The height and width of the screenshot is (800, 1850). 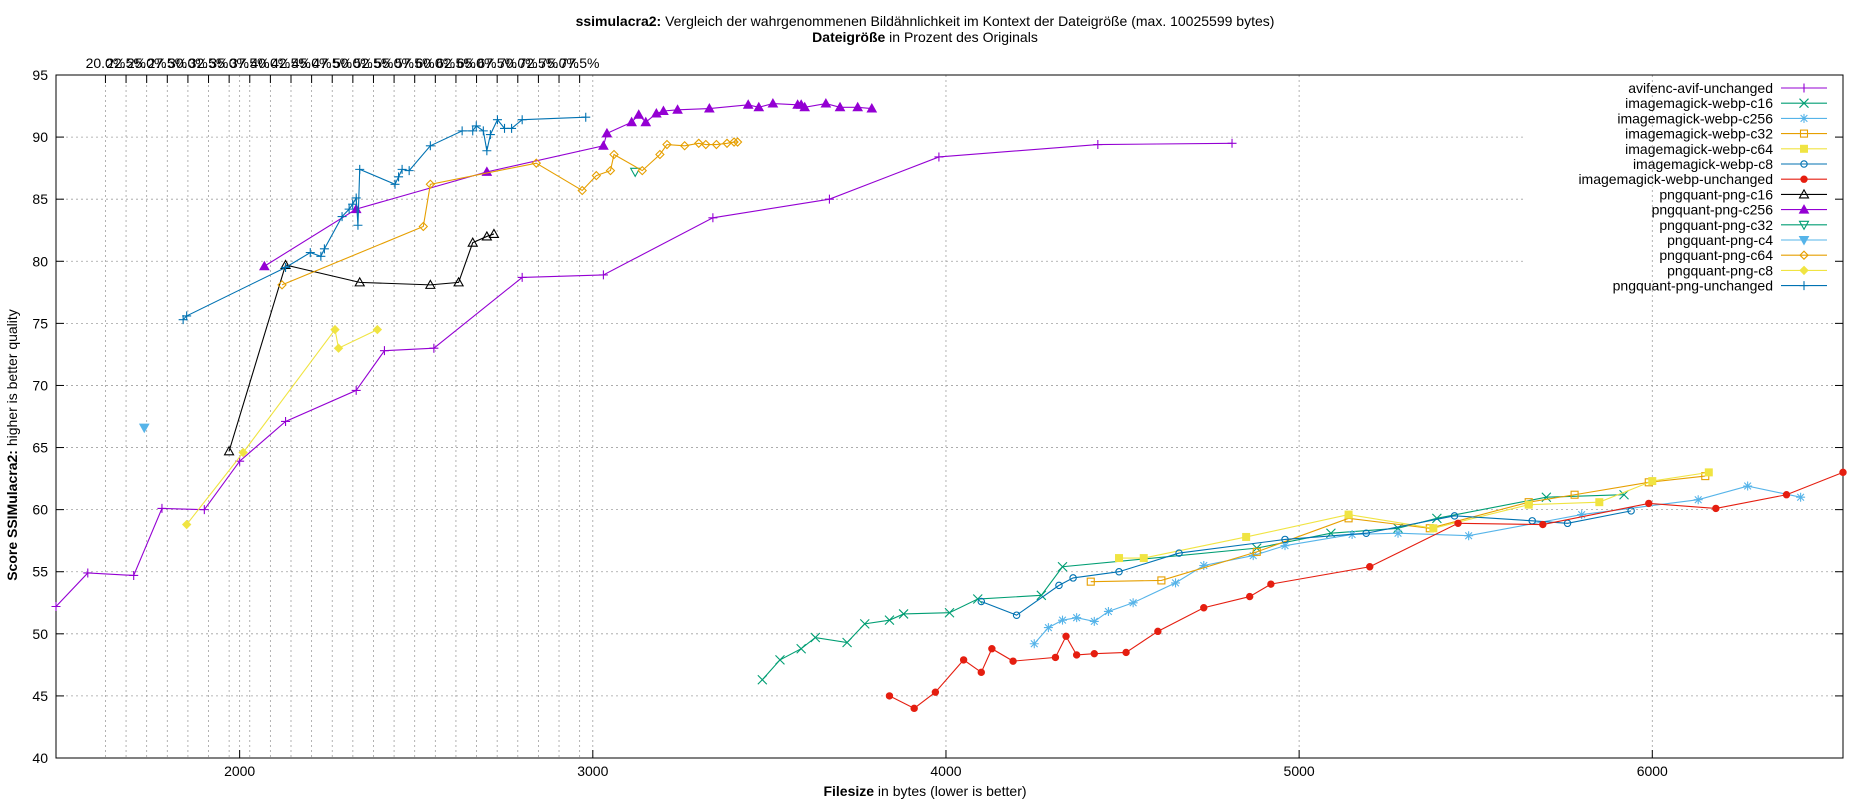 I want to click on series-pngquant-png-c8, so click(x=282, y=427).